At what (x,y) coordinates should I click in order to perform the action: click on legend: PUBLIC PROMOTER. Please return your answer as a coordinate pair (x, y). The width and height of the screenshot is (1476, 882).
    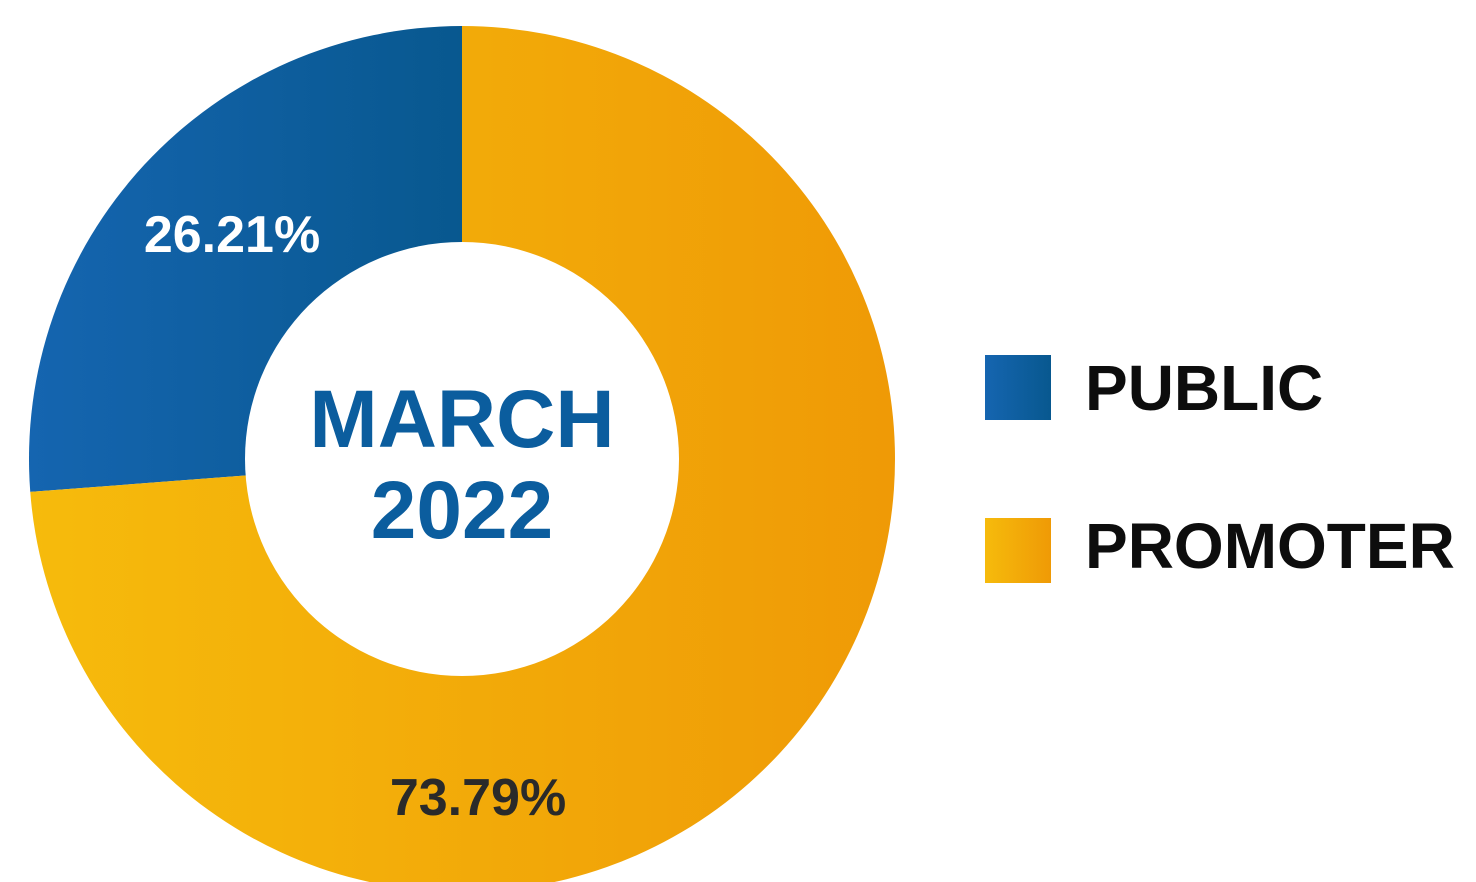
    Looking at the image, I should click on (1220, 467).